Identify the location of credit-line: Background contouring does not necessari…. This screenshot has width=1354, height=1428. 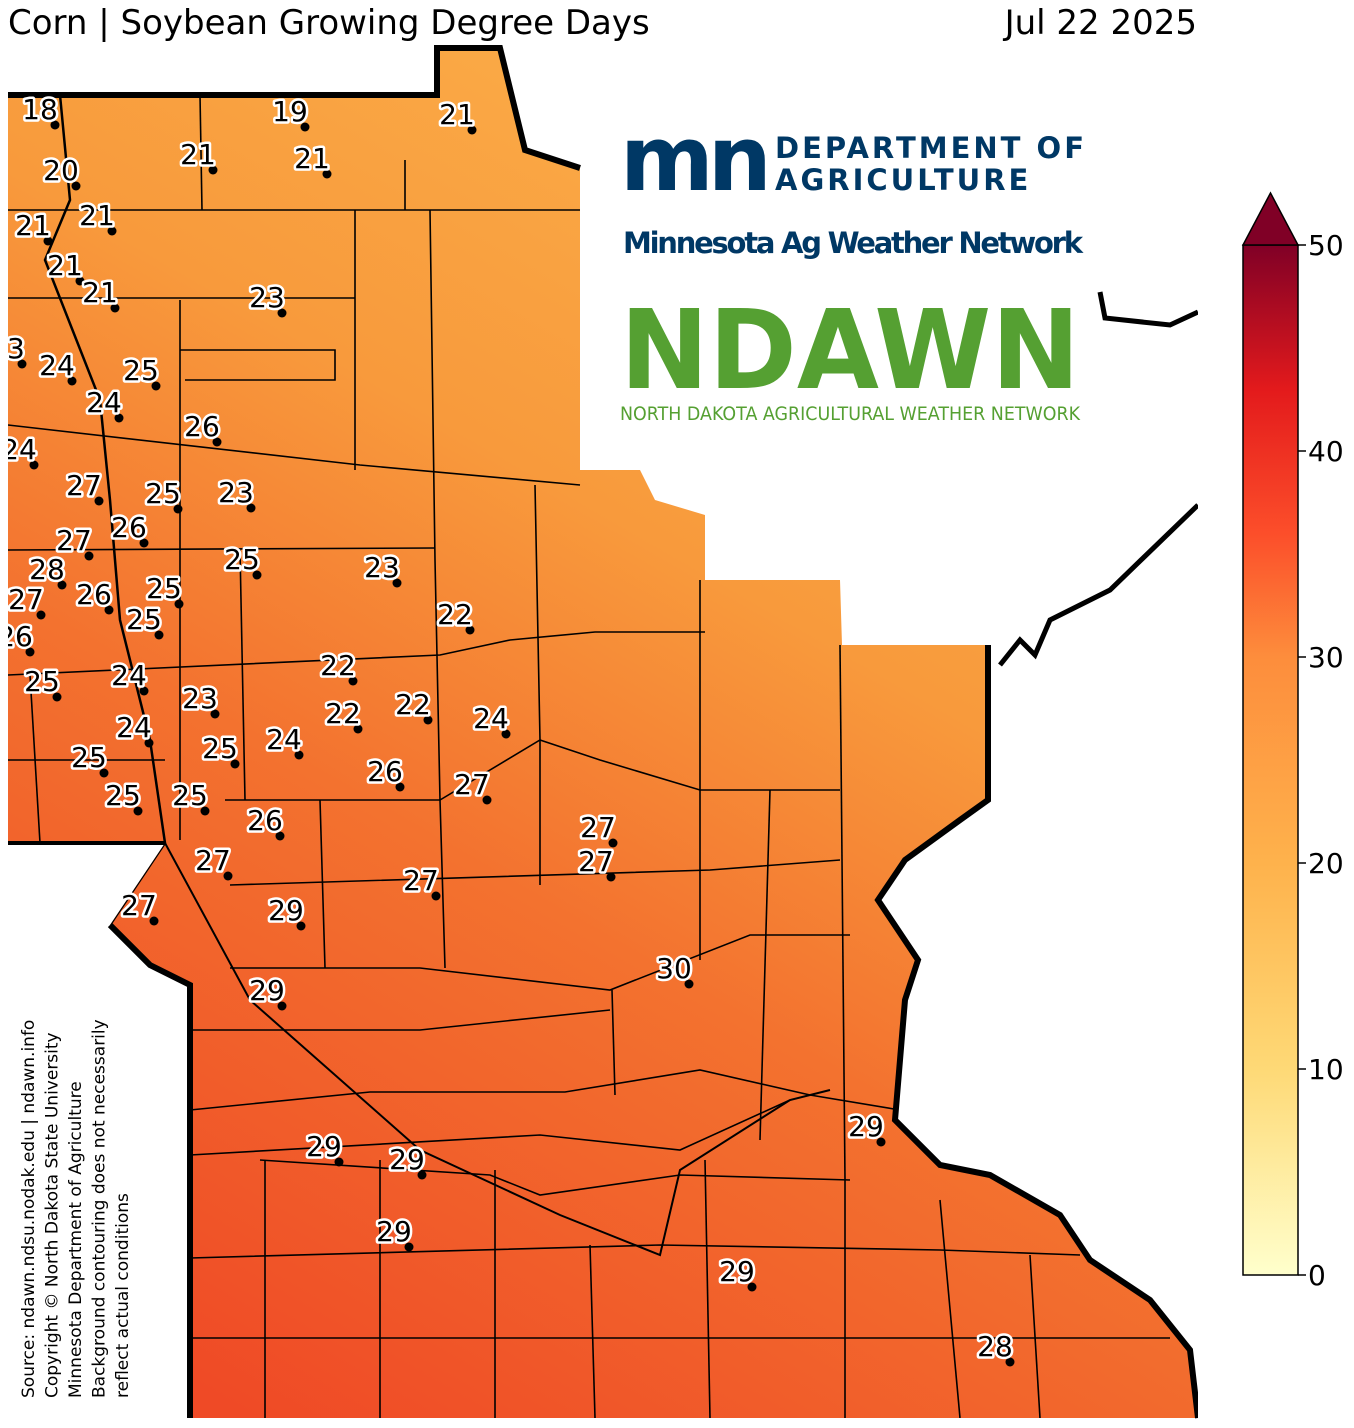
(100, 1208).